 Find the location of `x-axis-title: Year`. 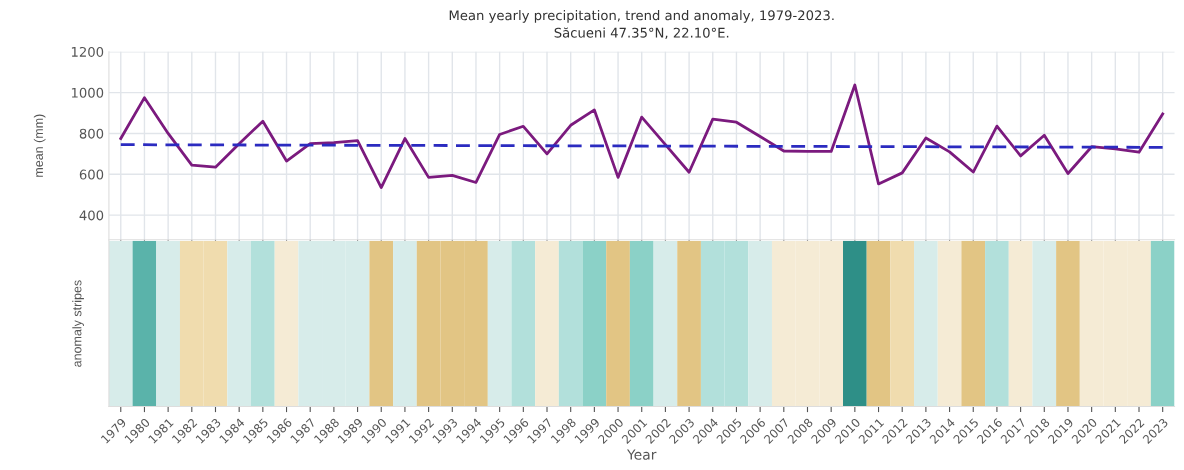

x-axis-title: Year is located at coordinates (641, 454).